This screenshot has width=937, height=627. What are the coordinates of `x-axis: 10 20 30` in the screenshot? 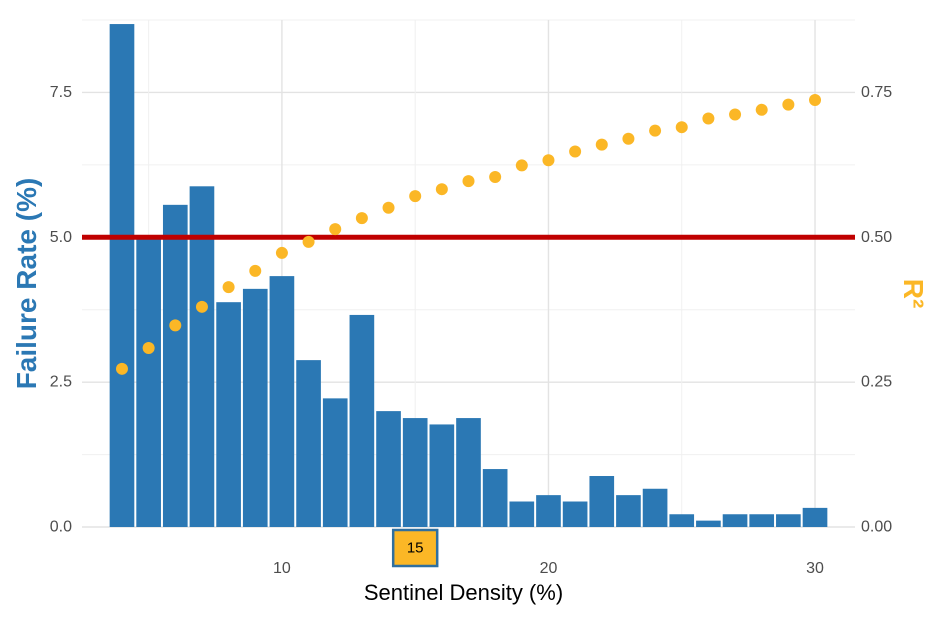 It's located at (548, 568).